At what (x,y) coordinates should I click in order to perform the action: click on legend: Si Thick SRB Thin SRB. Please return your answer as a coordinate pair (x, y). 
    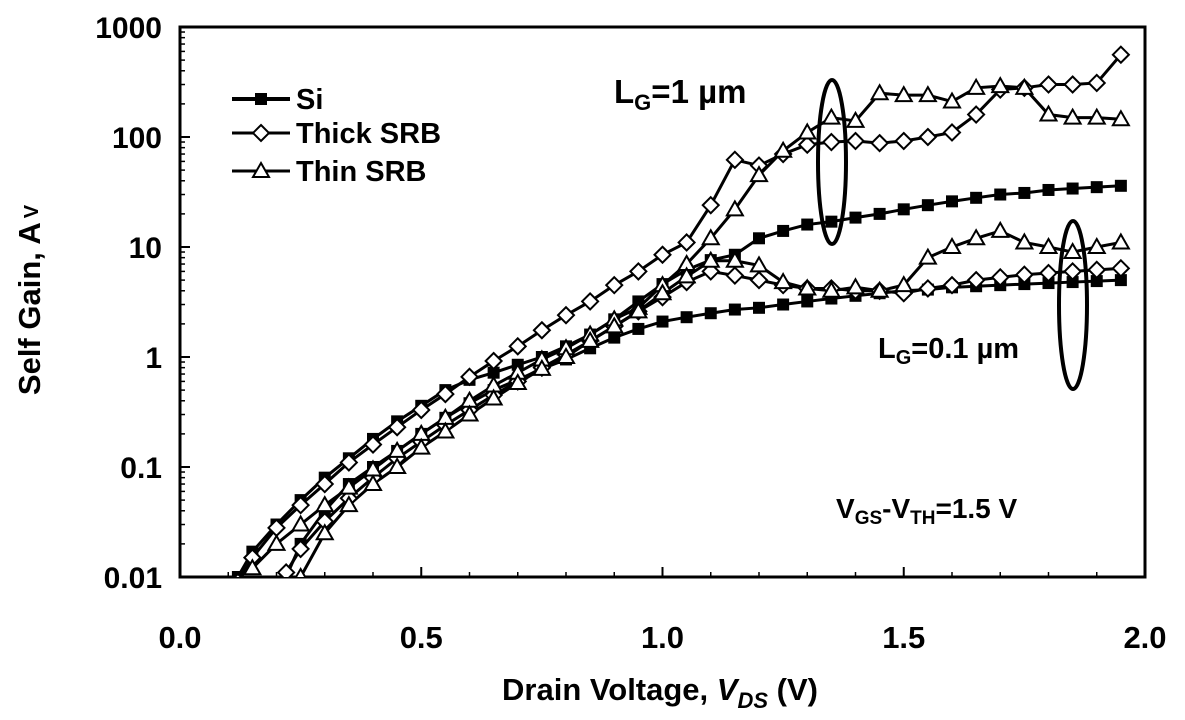
    Looking at the image, I should click on (336, 136).